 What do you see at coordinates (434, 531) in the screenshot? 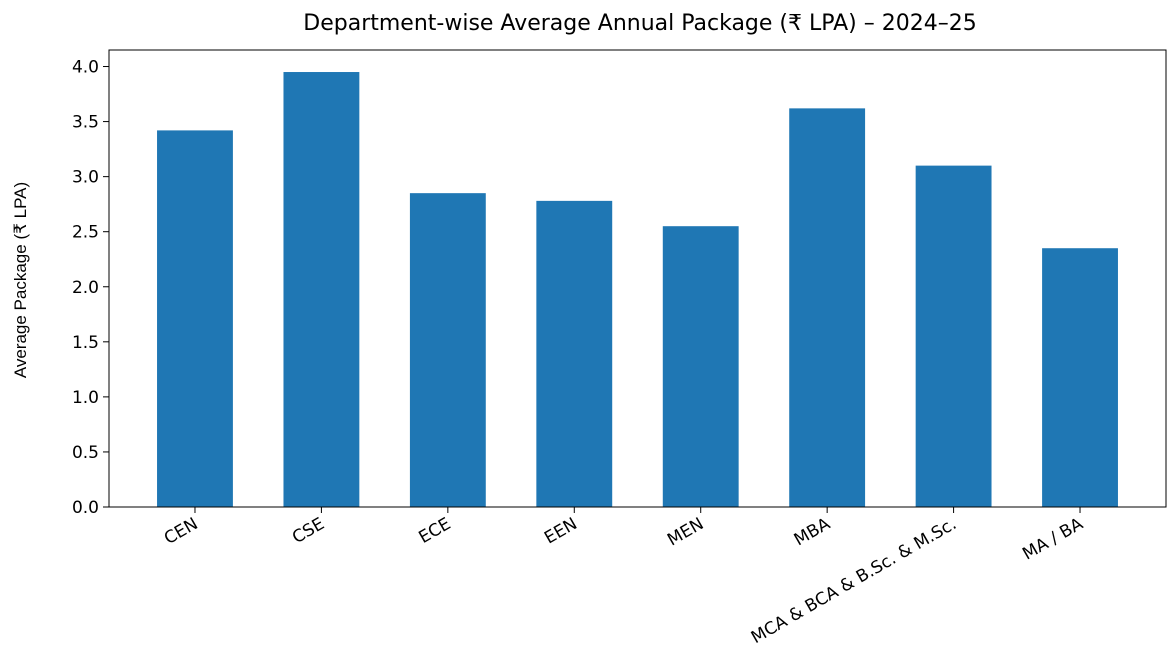
I see `x-tick-label: ECE` at bounding box center [434, 531].